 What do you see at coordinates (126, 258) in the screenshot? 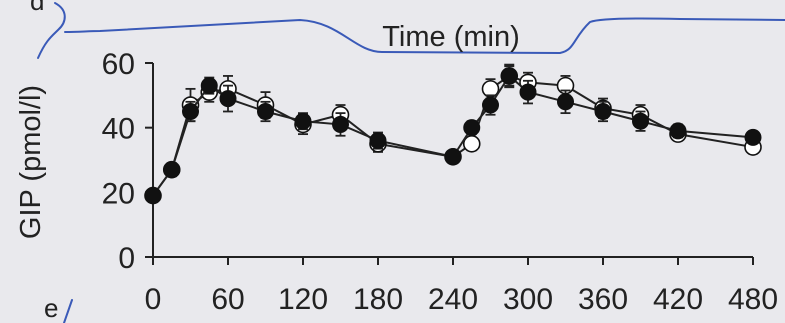
I see `y-tick-label: 0` at bounding box center [126, 258].